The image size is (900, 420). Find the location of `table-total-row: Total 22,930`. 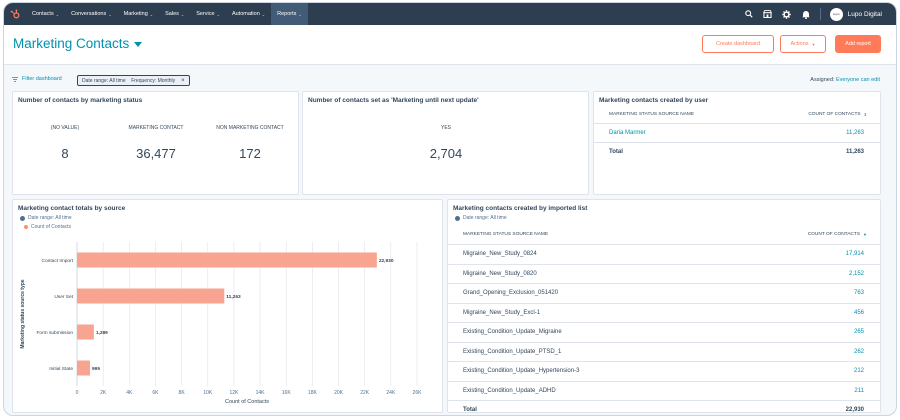

table-total-row: Total 22,930 is located at coordinates (664, 406).